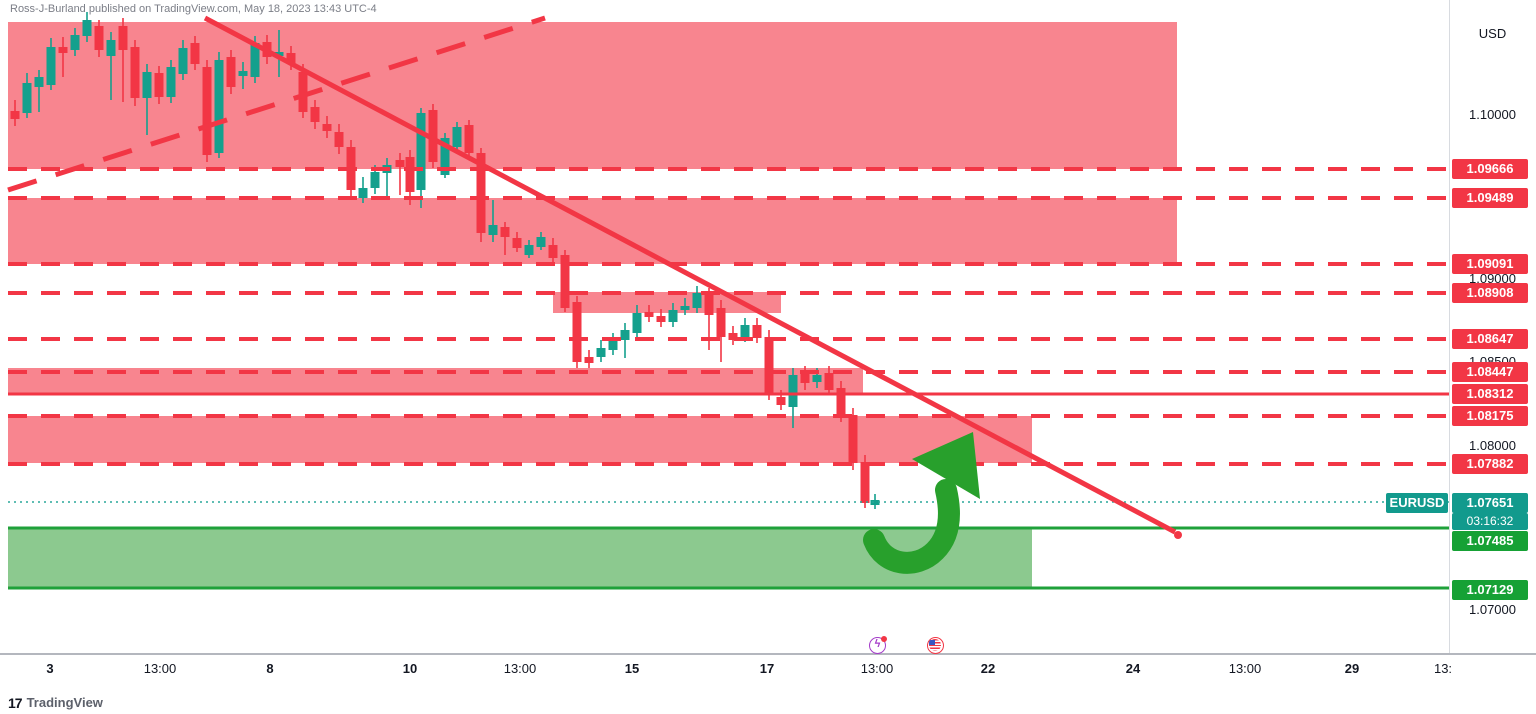 The image size is (1536, 714). What do you see at coordinates (1133, 668) in the screenshot?
I see `time-axis-label: 24` at bounding box center [1133, 668].